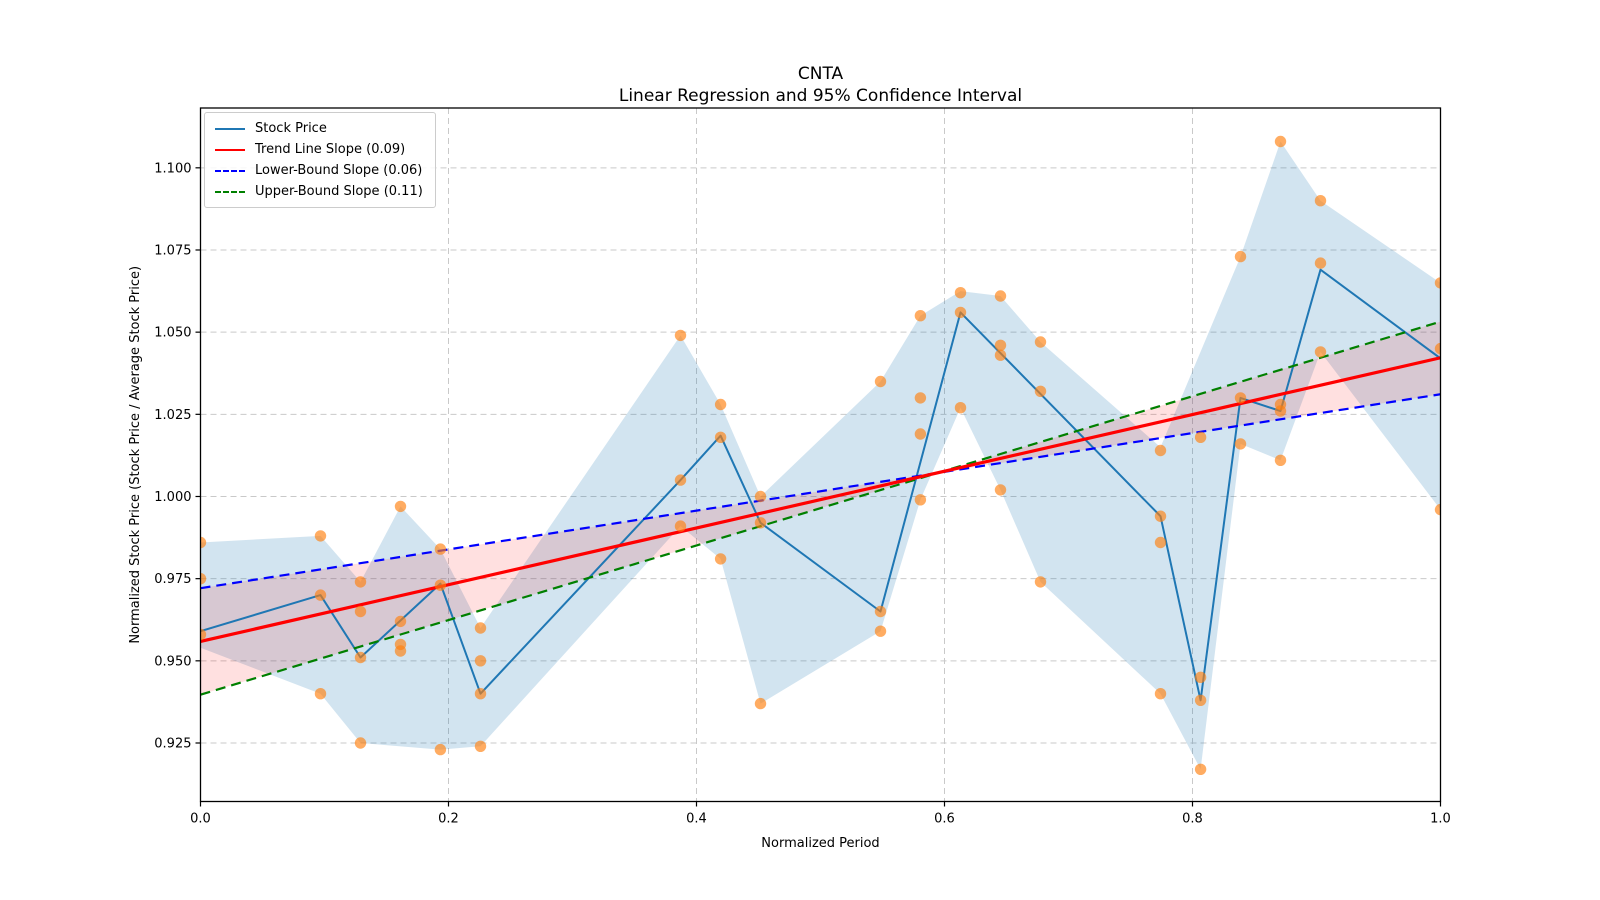 Image resolution: width=1600 pixels, height=900 pixels. What do you see at coordinates (339, 170) in the screenshot?
I see `legend-label-lower-bound: Lower-Bound Slope (0.06)` at bounding box center [339, 170].